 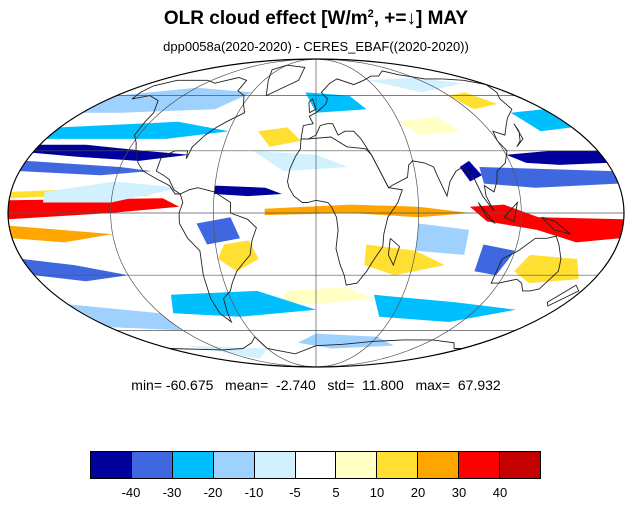 What do you see at coordinates (131, 492) in the screenshot?
I see `colorbar-tick-label: -40` at bounding box center [131, 492].